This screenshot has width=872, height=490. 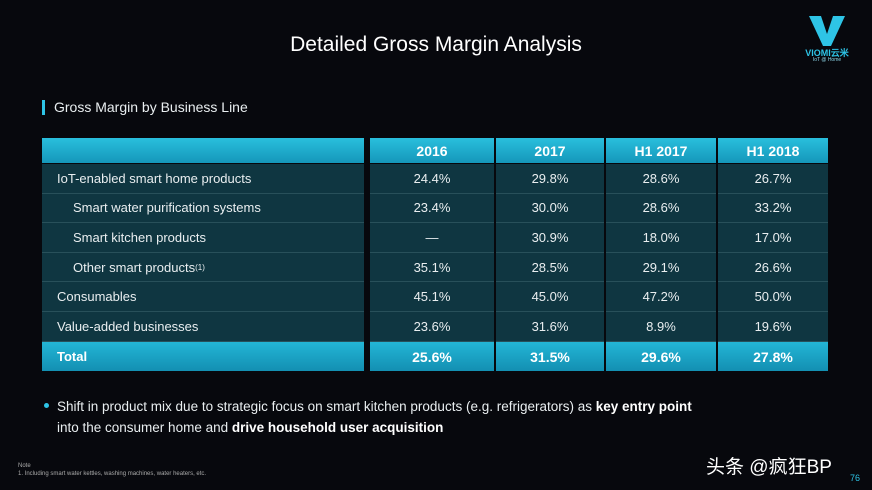 I want to click on table-cell: 29.1%, so click(x=661, y=267).